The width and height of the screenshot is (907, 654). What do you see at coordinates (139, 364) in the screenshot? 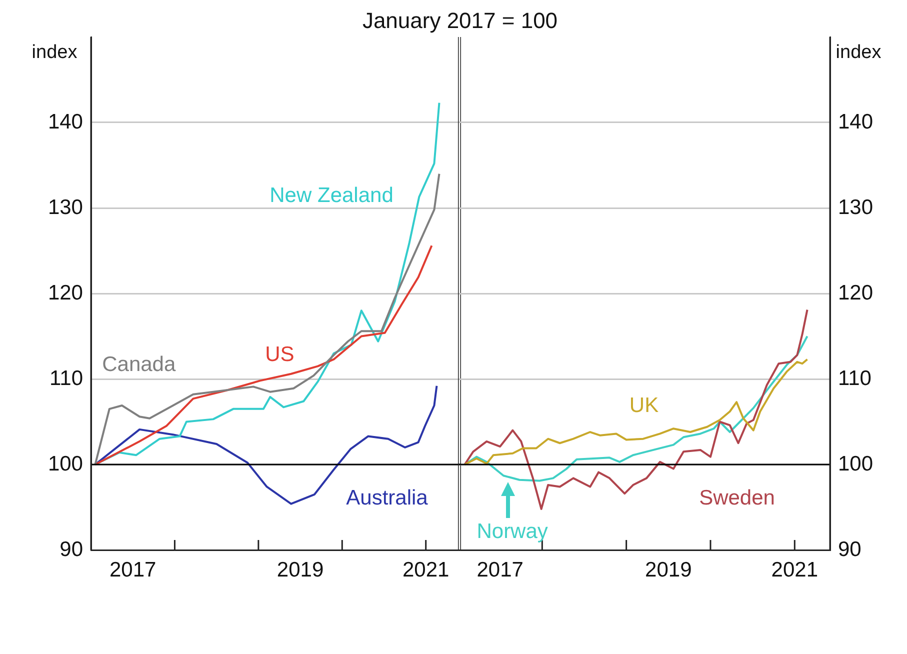
I see `series-label: Canada` at bounding box center [139, 364].